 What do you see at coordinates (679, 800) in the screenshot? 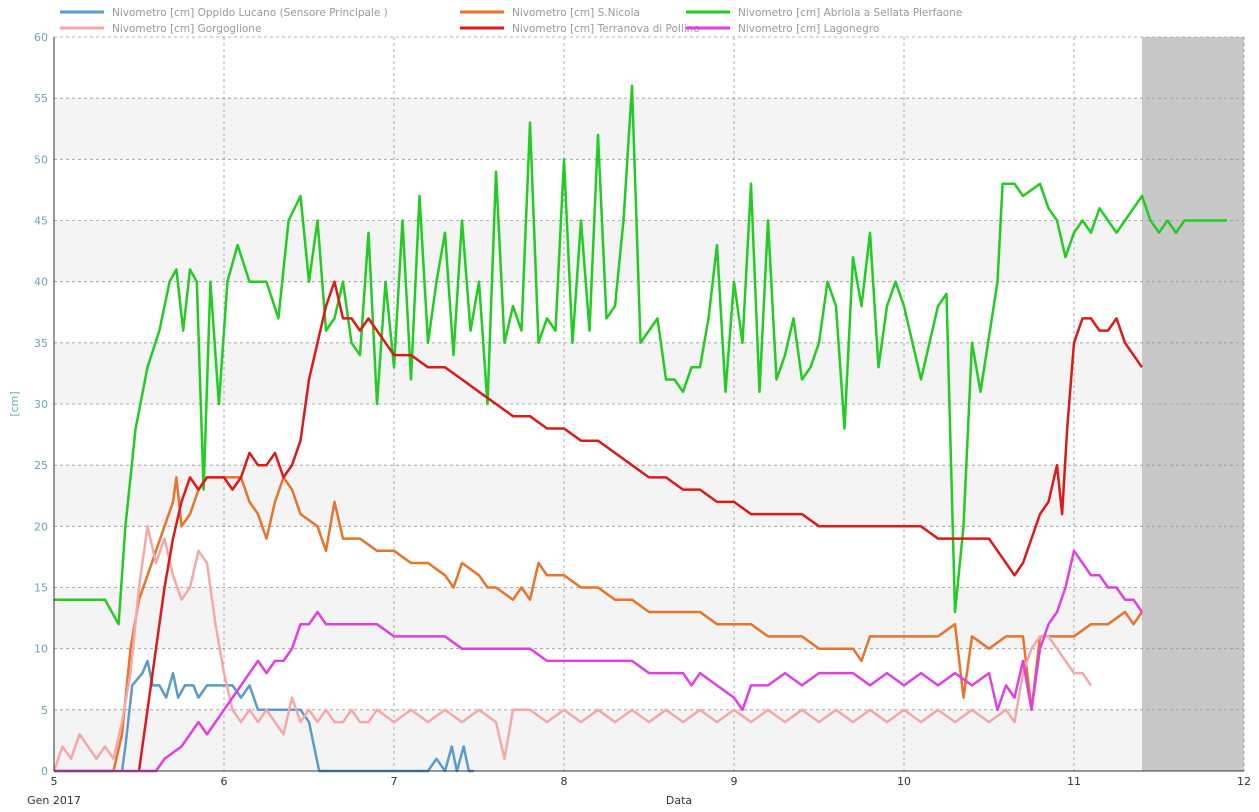
I see `x-axis-label: Data` at bounding box center [679, 800].